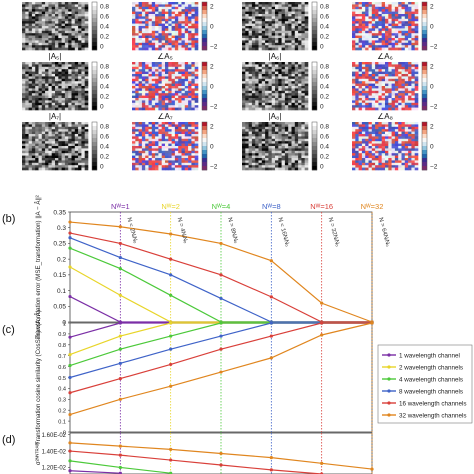 The height and width of the screenshot is (474, 474). Describe the element at coordinates (104, 127) in the screenshot. I see `colorbar-tick-label: 0.8` at that location.